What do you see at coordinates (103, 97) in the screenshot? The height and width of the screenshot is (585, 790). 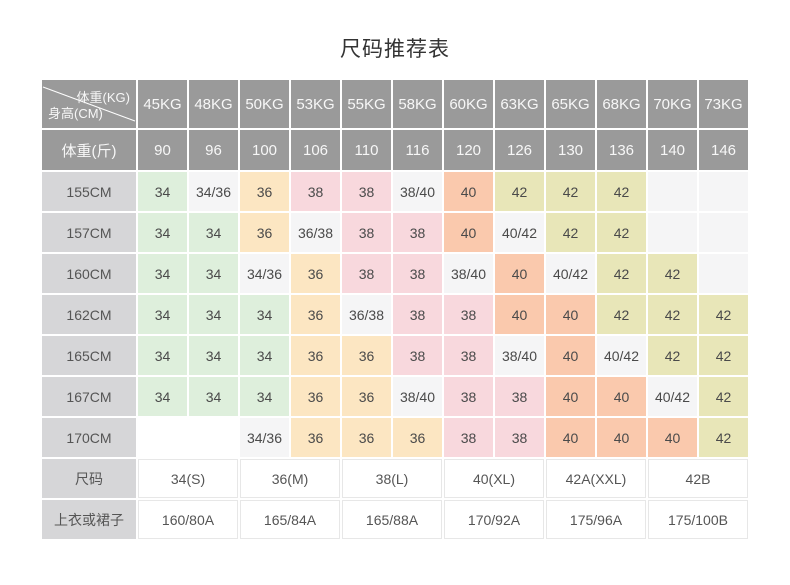 I see `weight-kg-corner-label: 体重(KG)` at bounding box center [103, 97].